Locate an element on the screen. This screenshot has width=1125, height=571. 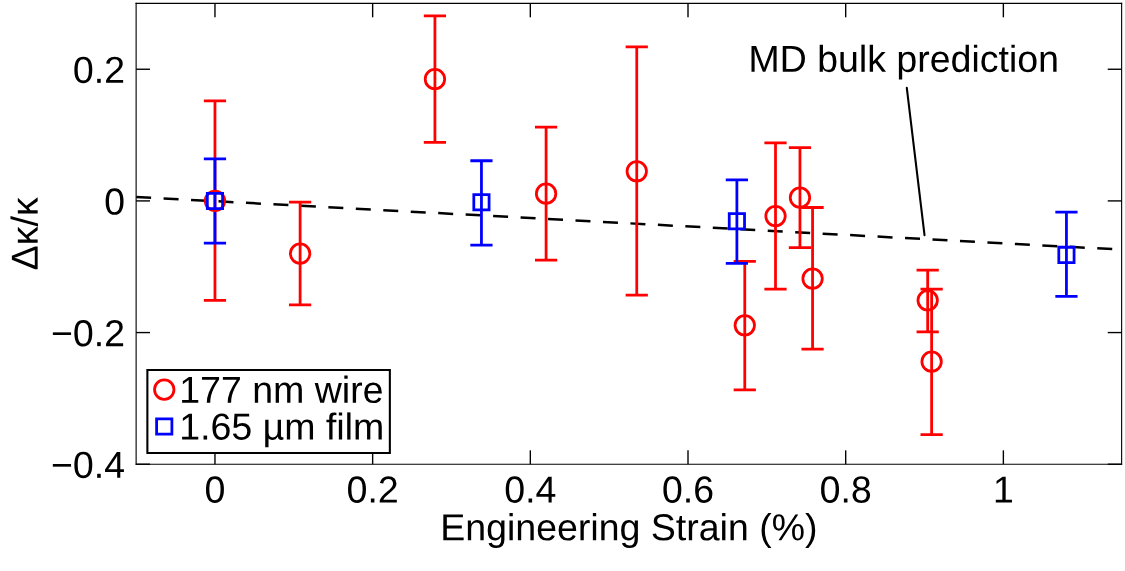
x-tick-label: 0 is located at coordinates (215, 489).